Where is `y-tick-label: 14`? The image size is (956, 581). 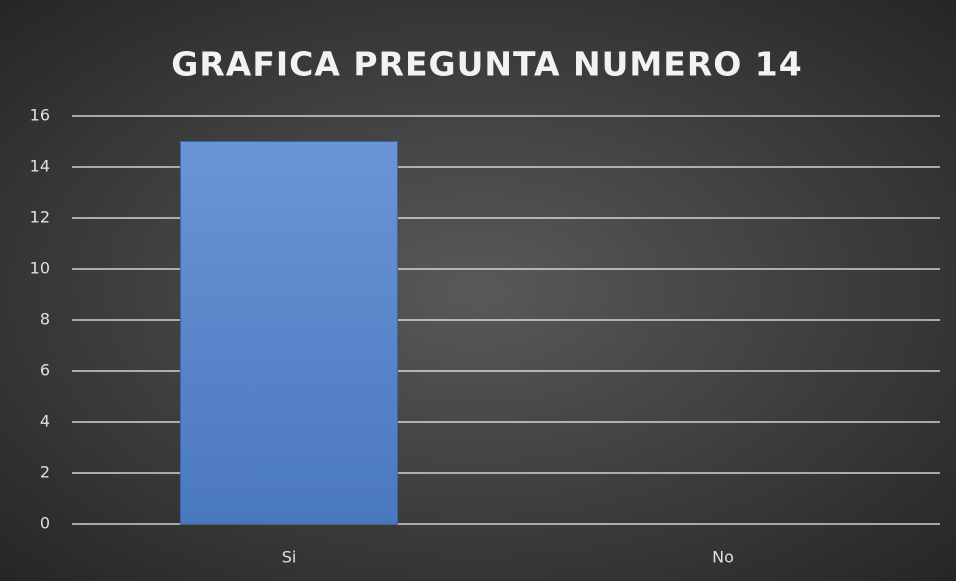 y-tick-label: 14 is located at coordinates (40, 166).